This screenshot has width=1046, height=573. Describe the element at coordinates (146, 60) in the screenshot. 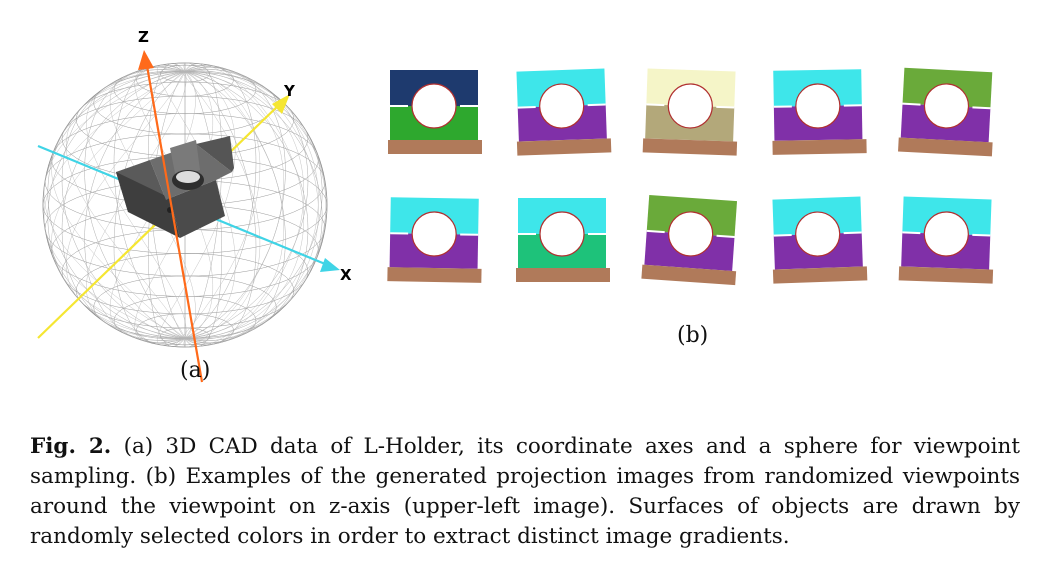

I see `z-axis-arrowhead` at that location.